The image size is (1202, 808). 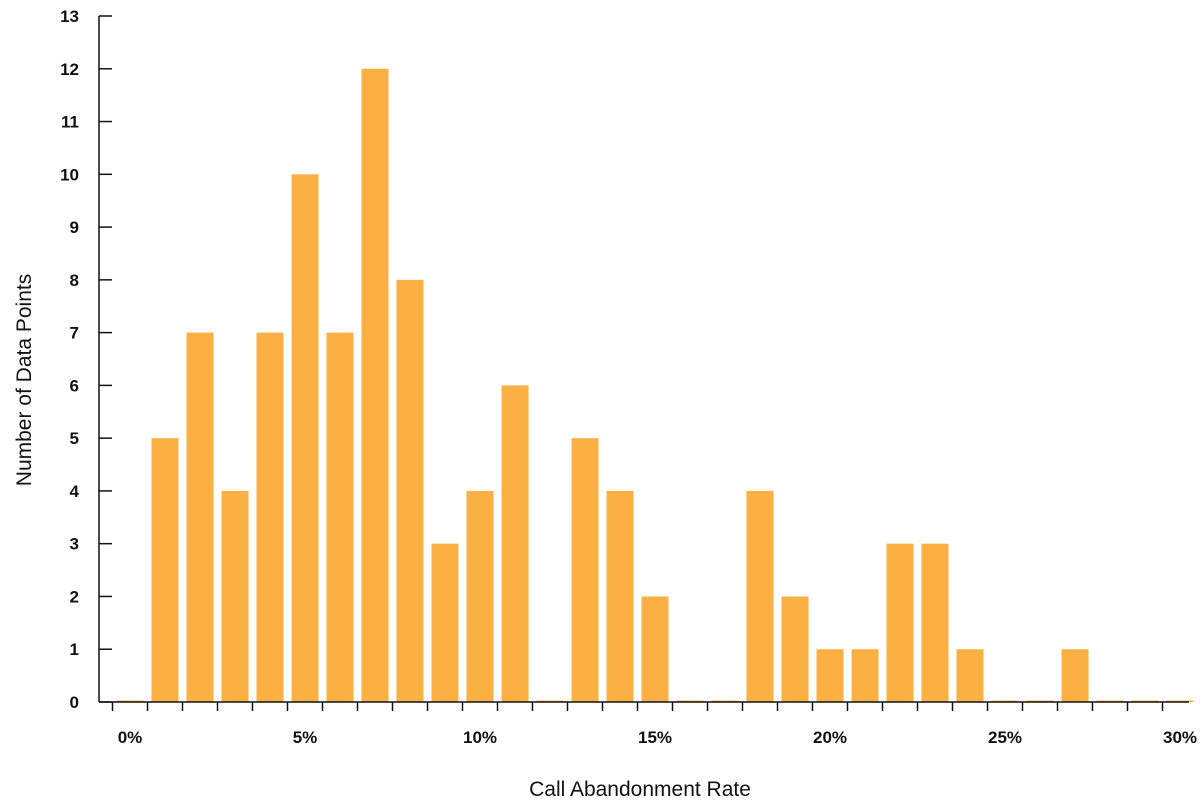 I want to click on y-tick-label: 0, so click(x=74, y=702).